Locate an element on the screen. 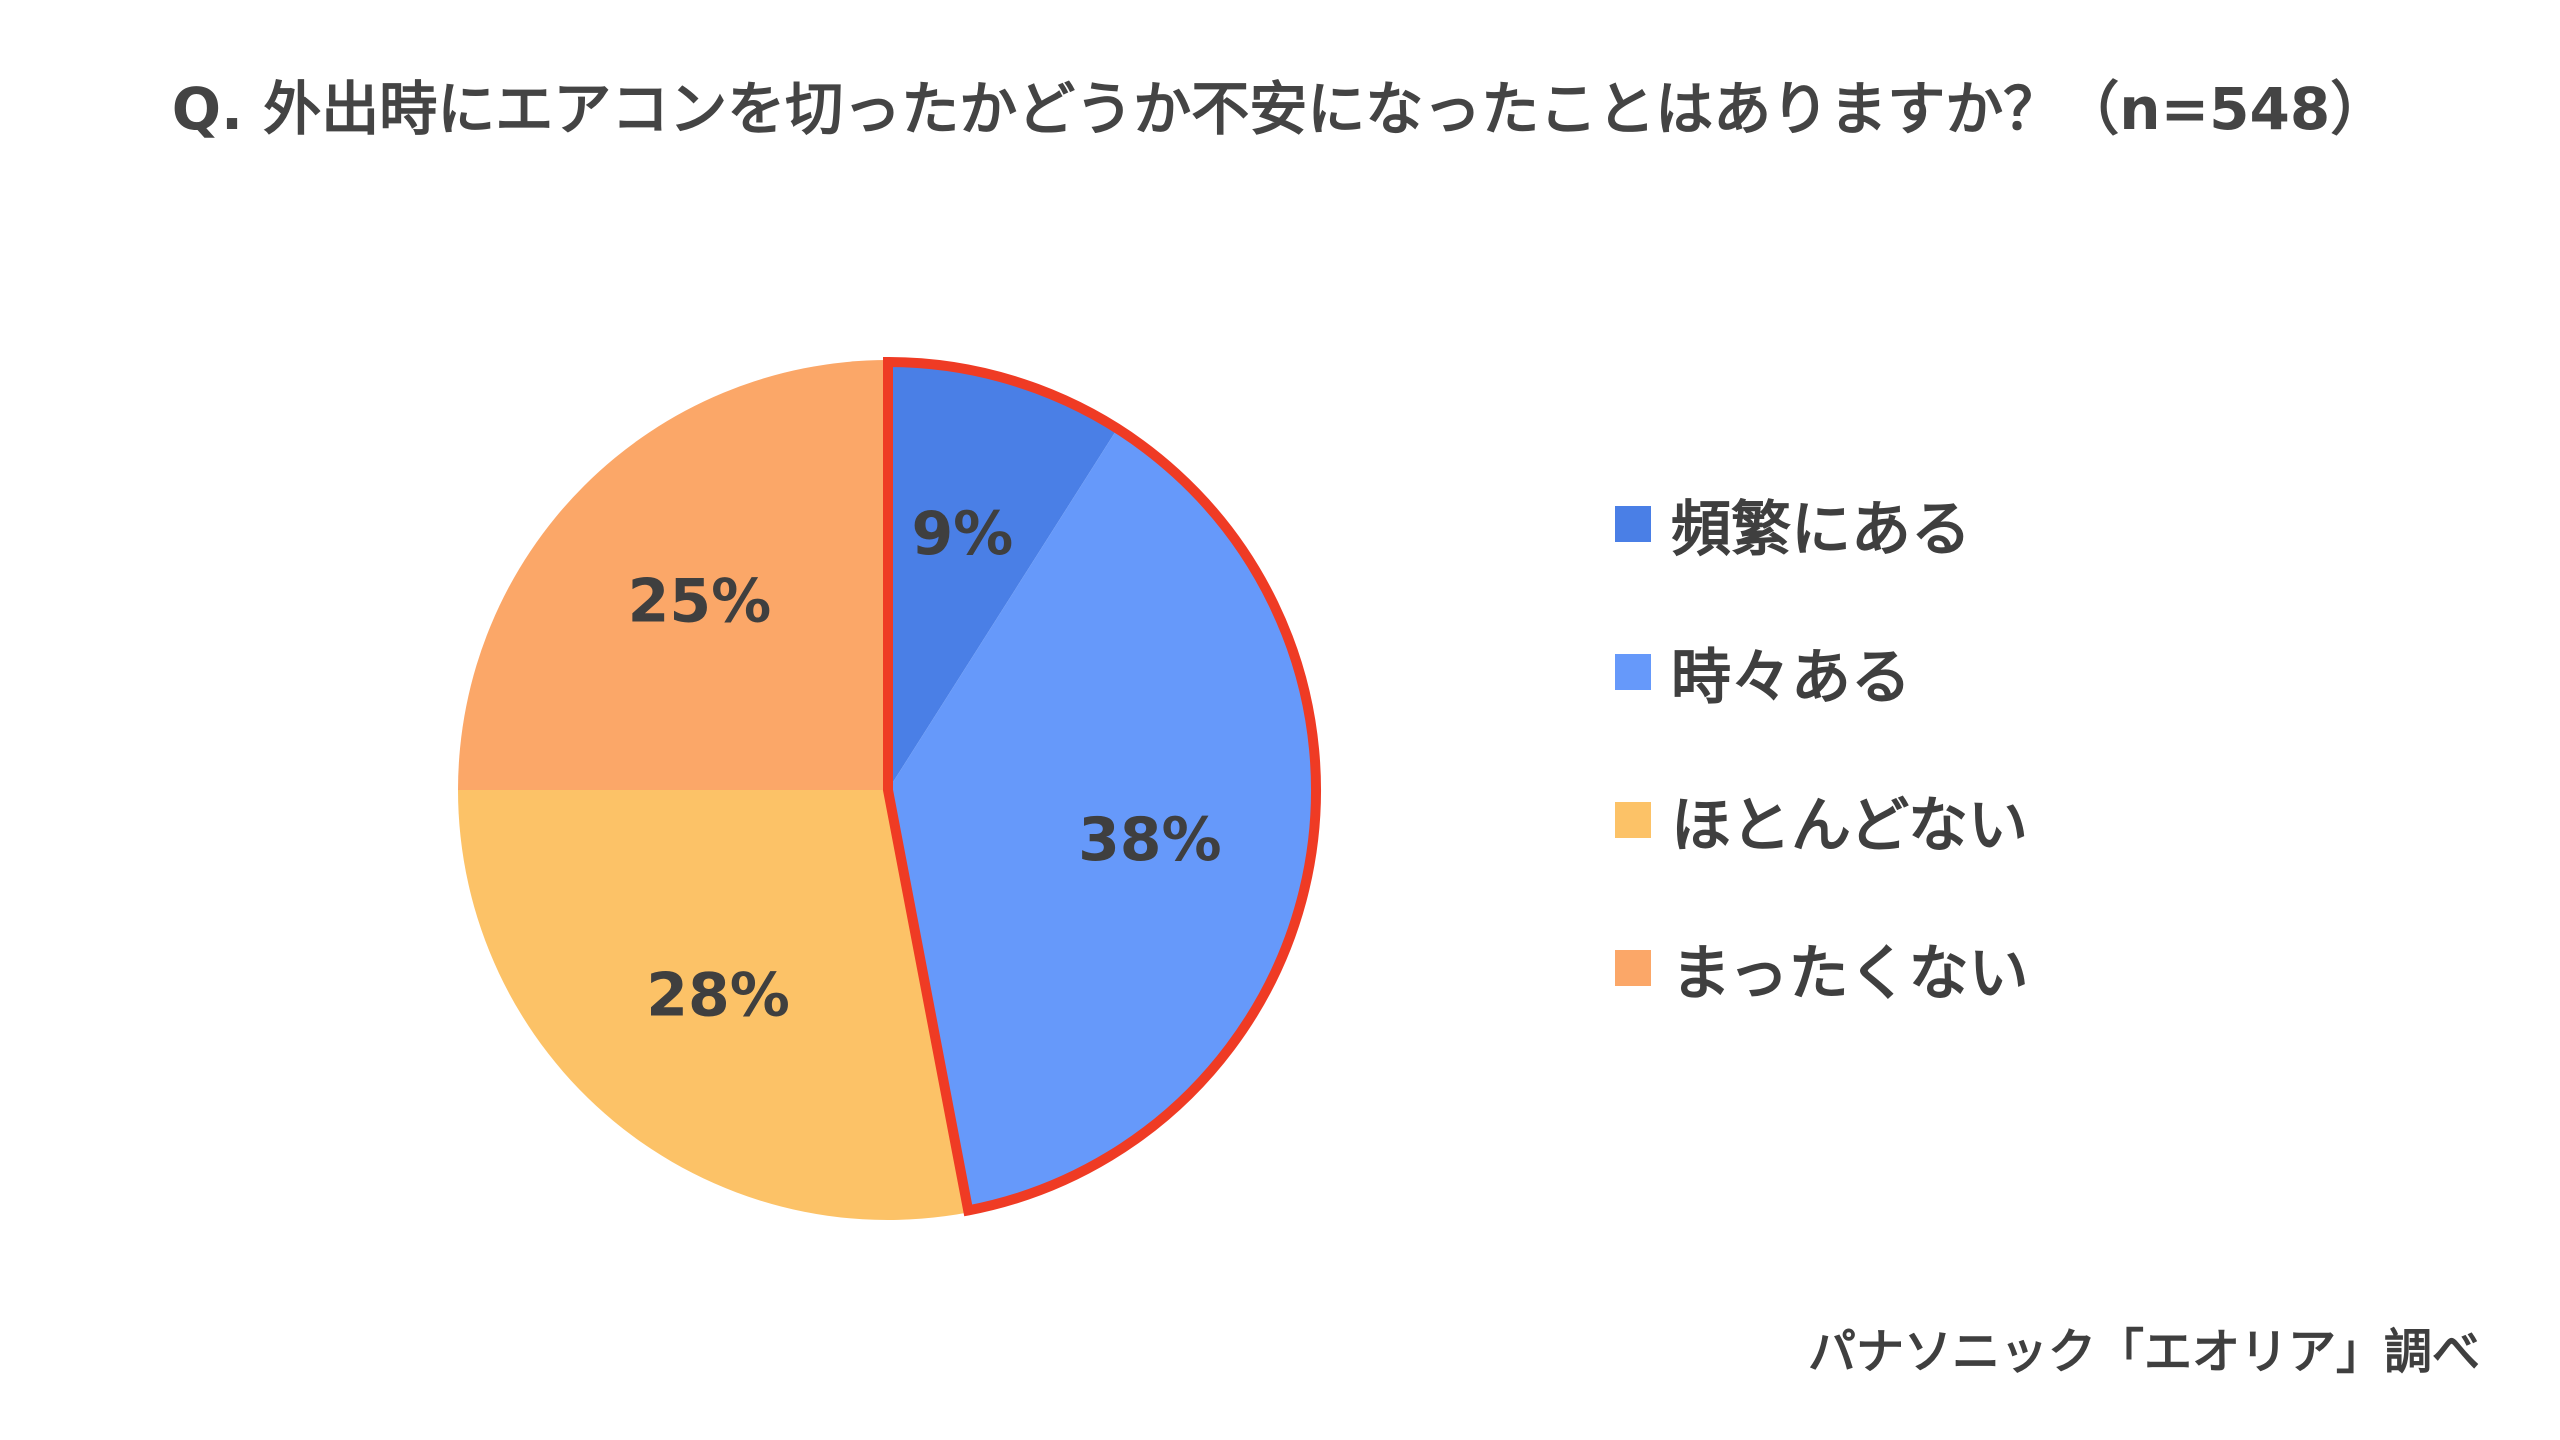 The width and height of the screenshot is (2560, 1440). legend-item: 頻繁にある is located at coordinates (1822, 524).